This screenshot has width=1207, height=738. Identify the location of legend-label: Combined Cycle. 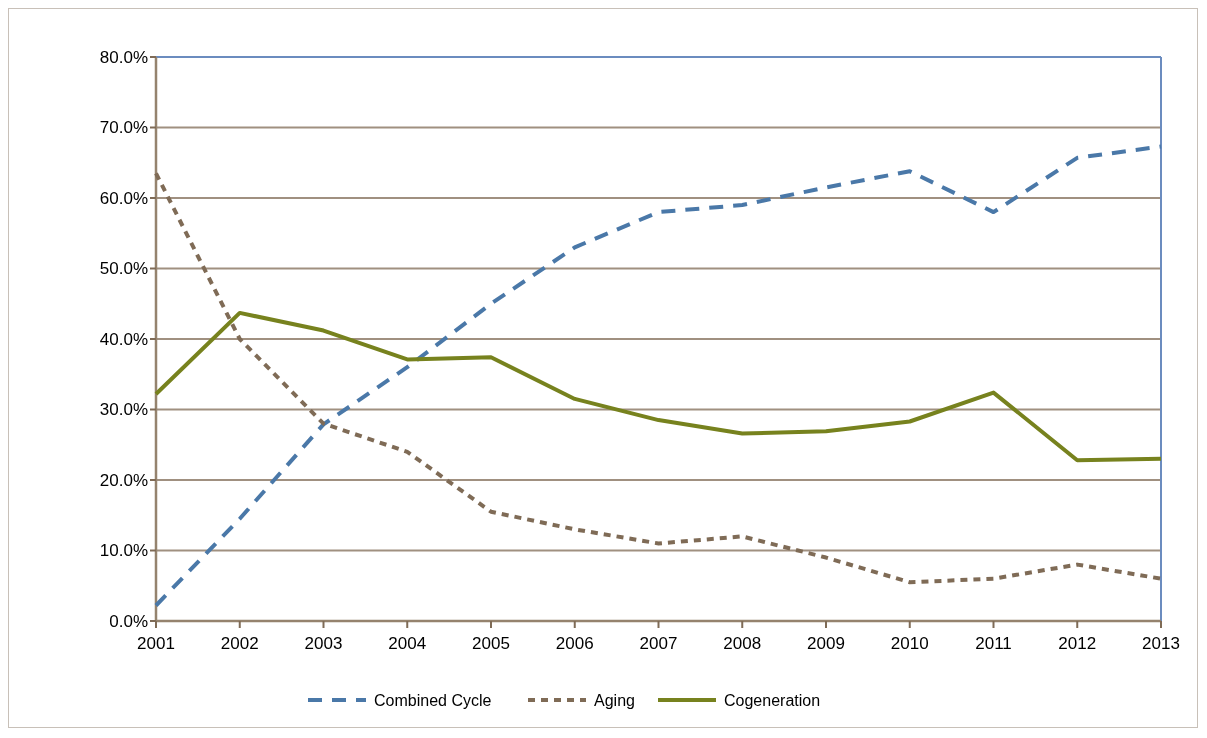
(433, 700).